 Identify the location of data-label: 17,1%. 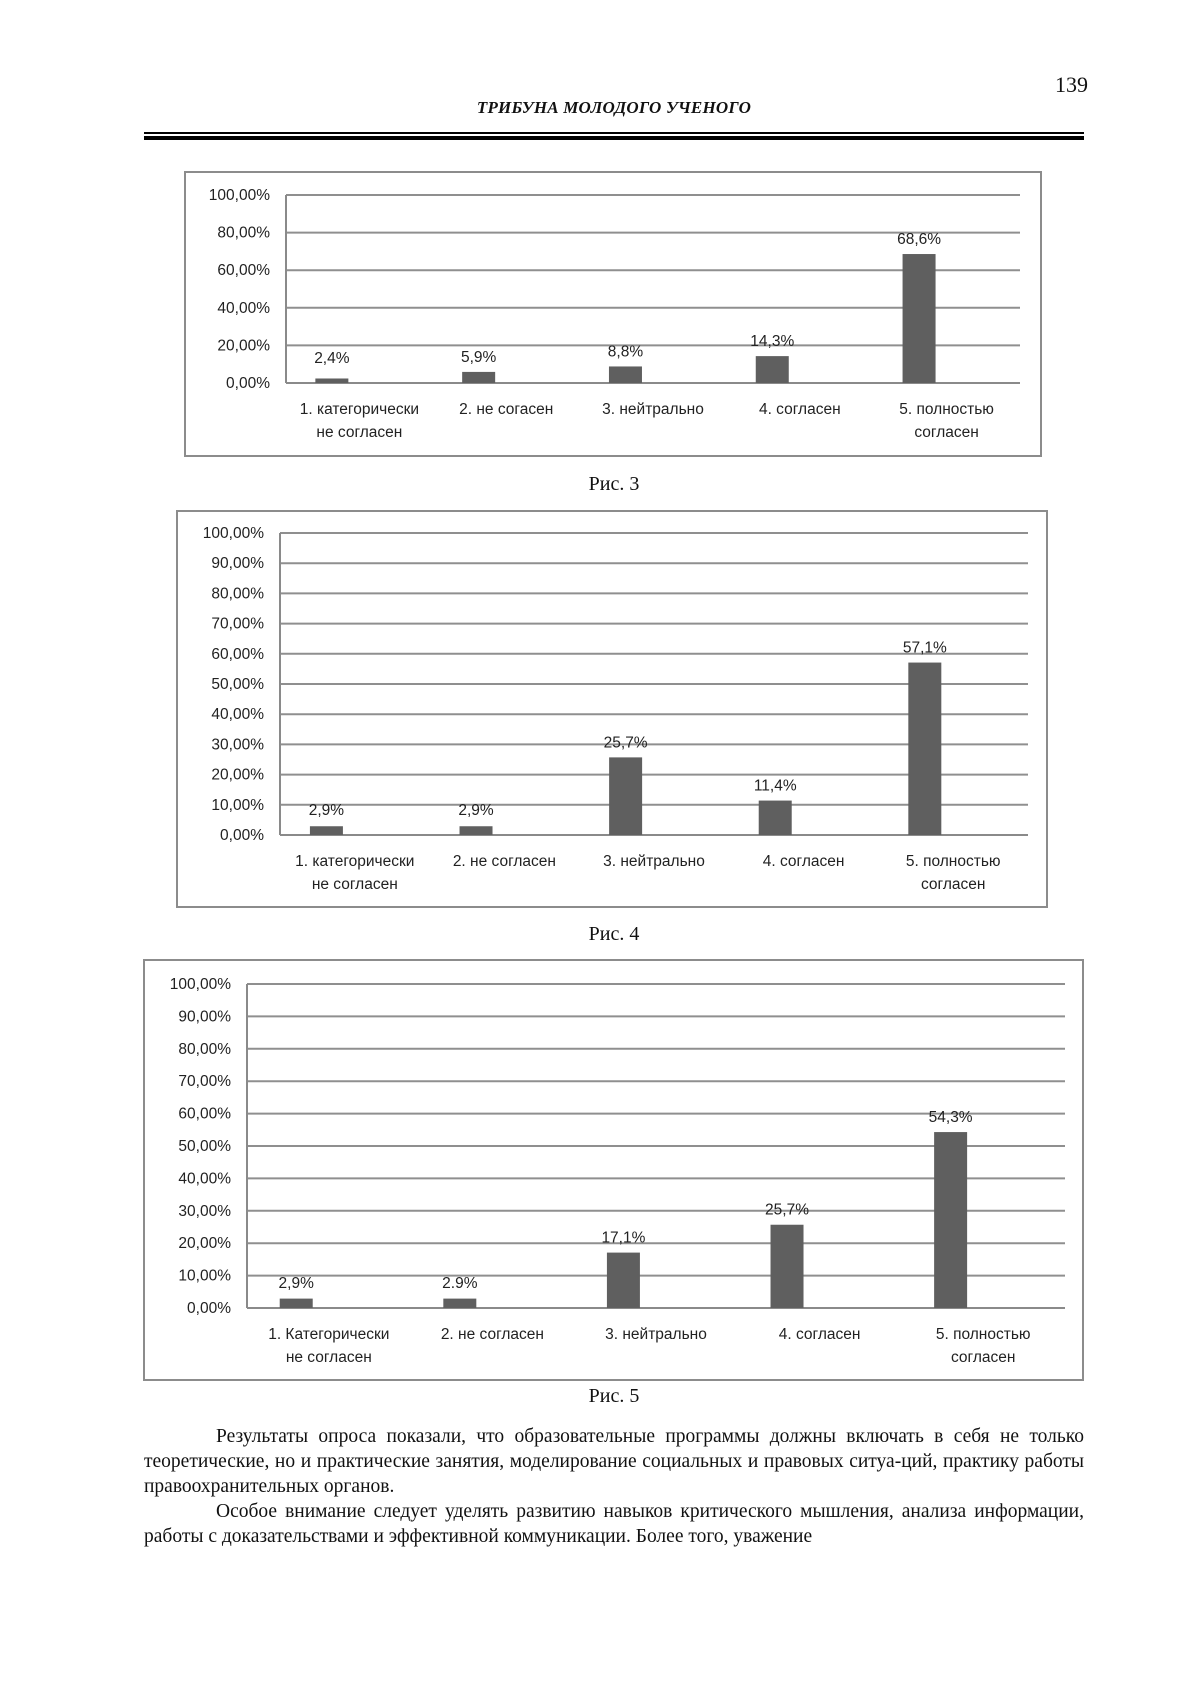
(623, 1238).